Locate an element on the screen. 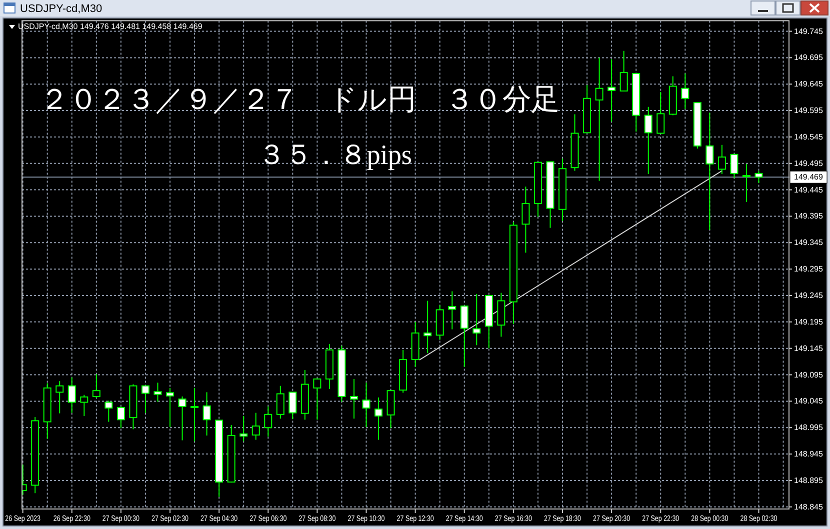  text: ２０２３／９／２７ ドル円 ３０分足 is located at coordinates (302, 100).